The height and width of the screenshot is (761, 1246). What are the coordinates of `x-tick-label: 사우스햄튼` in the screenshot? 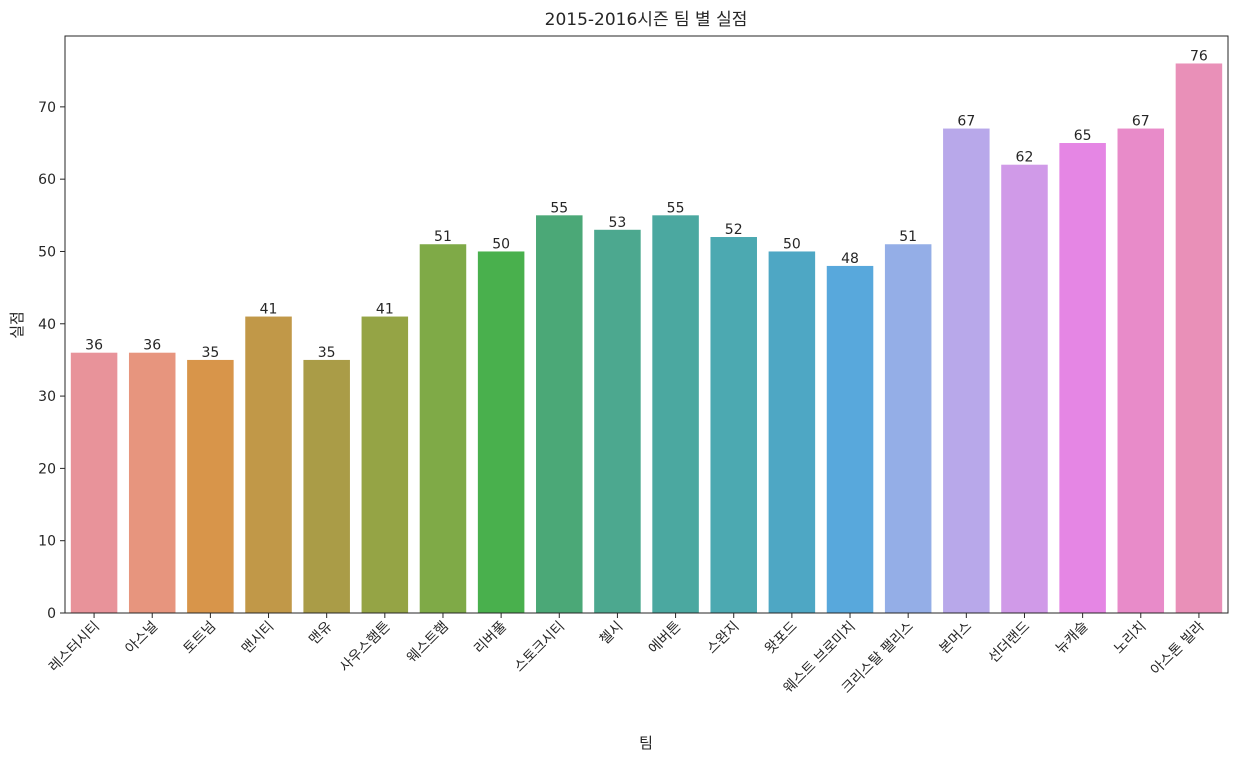 It's located at (365, 646).